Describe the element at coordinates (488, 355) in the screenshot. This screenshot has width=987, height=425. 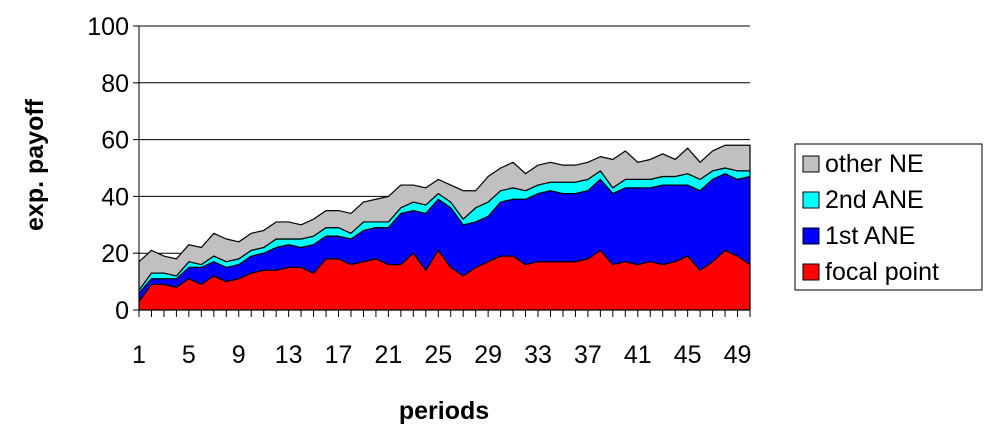
I see `x-tick-label-29: 29` at that location.